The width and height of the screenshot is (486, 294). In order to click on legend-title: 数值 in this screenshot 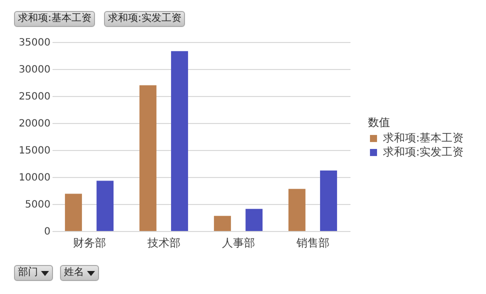, I will do `click(379, 122)`.